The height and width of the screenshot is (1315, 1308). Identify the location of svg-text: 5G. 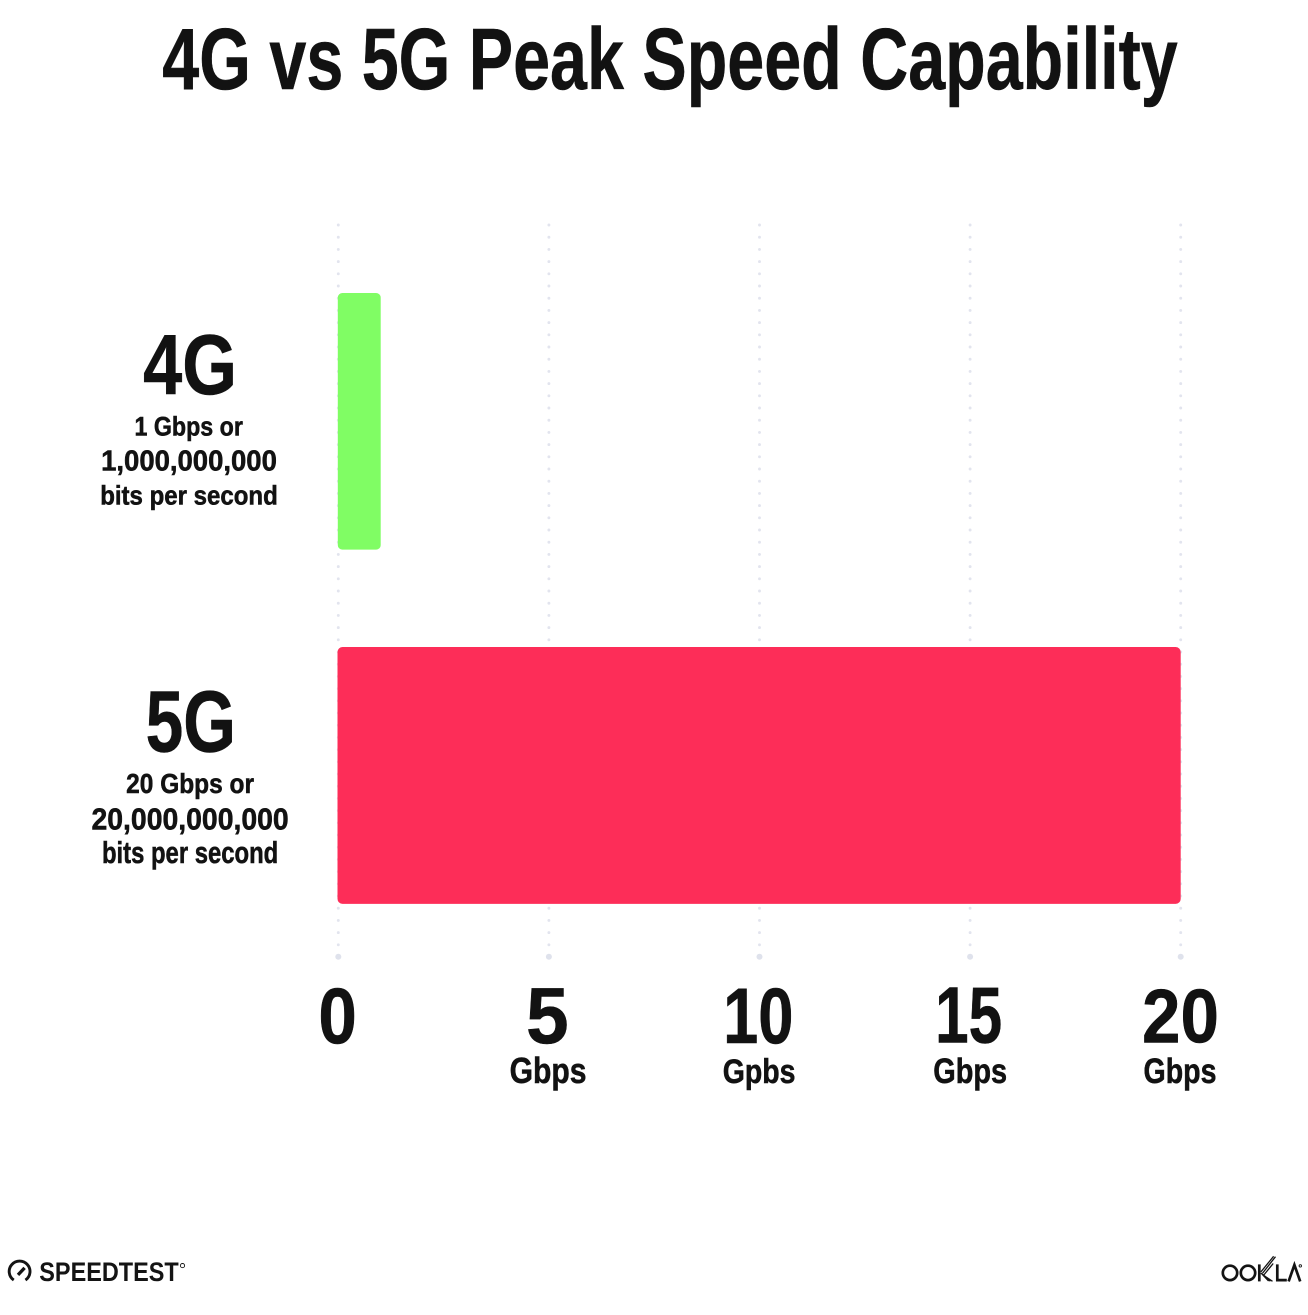
(191, 722).